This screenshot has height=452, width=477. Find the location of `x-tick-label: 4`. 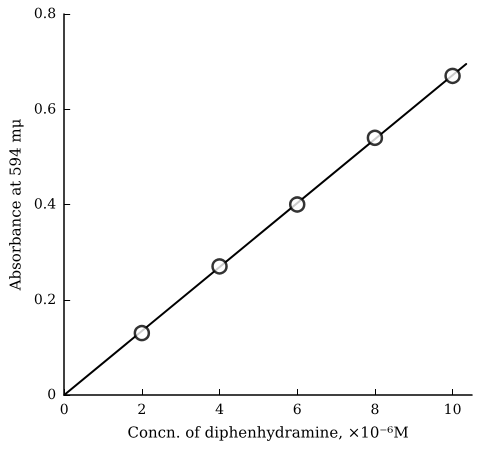

x-tick-label: 4 is located at coordinates (219, 410).